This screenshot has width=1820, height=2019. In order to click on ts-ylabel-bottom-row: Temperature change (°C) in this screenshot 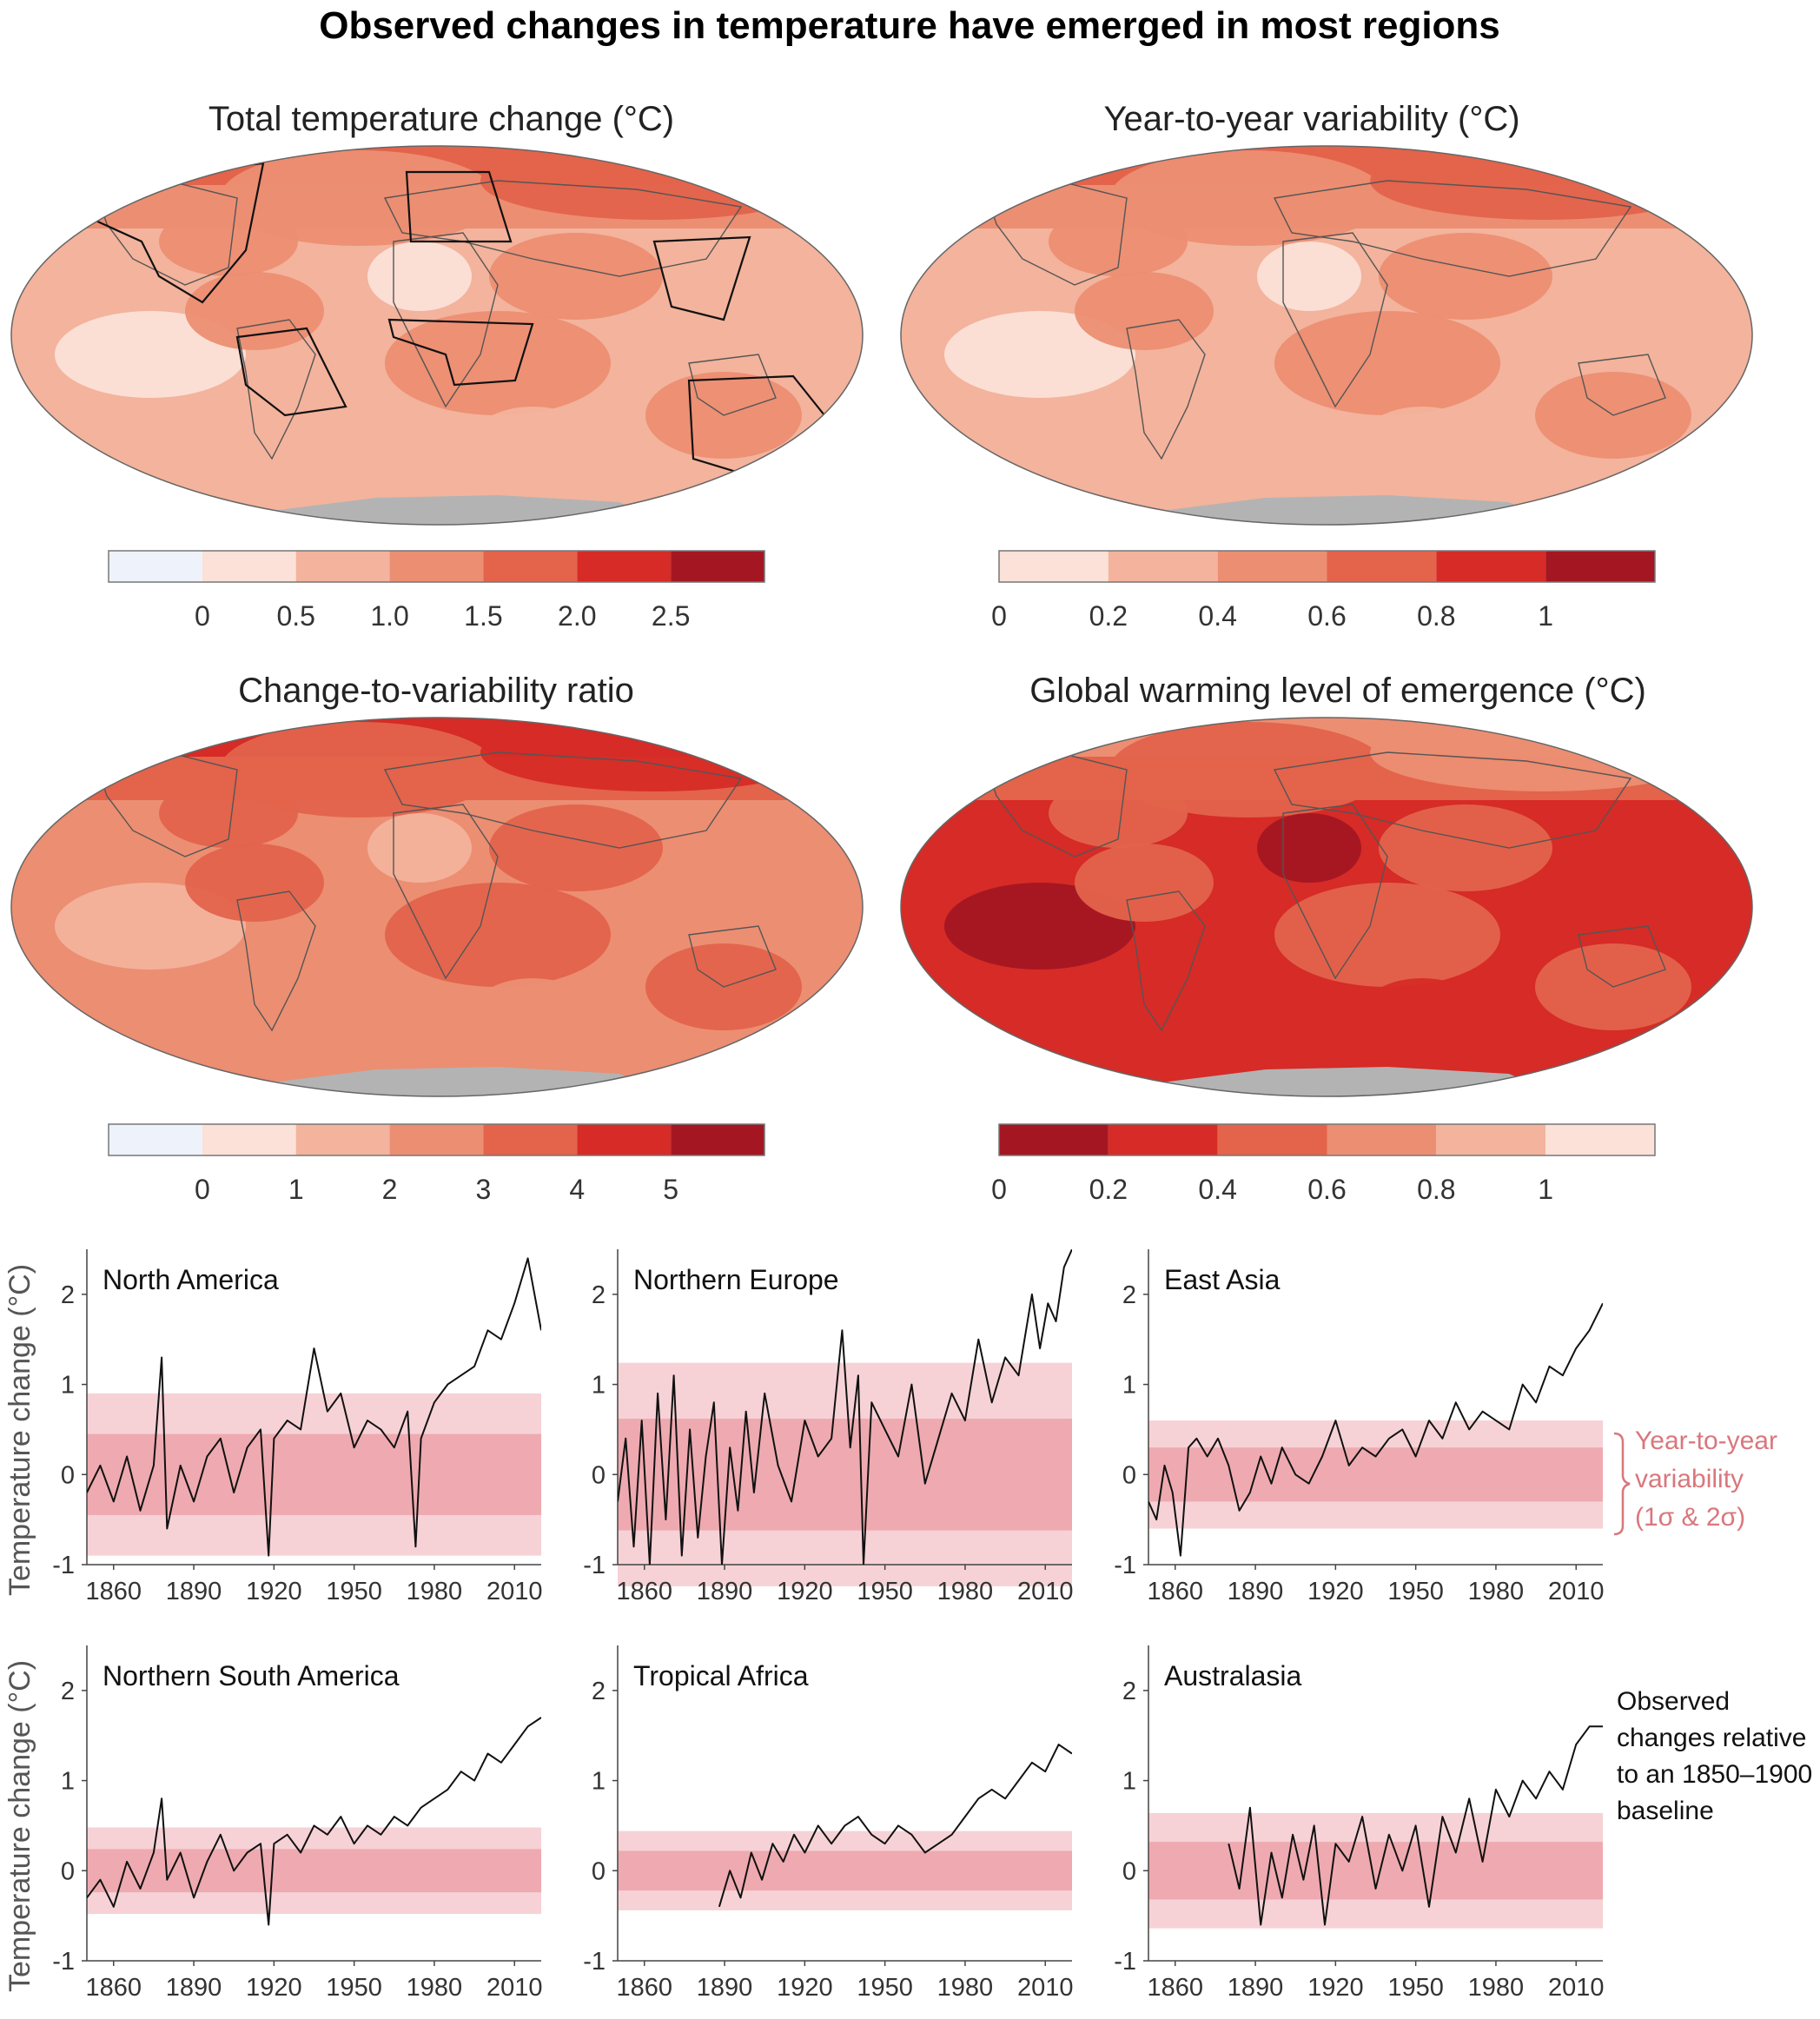, I will do `click(19, 1826)`.